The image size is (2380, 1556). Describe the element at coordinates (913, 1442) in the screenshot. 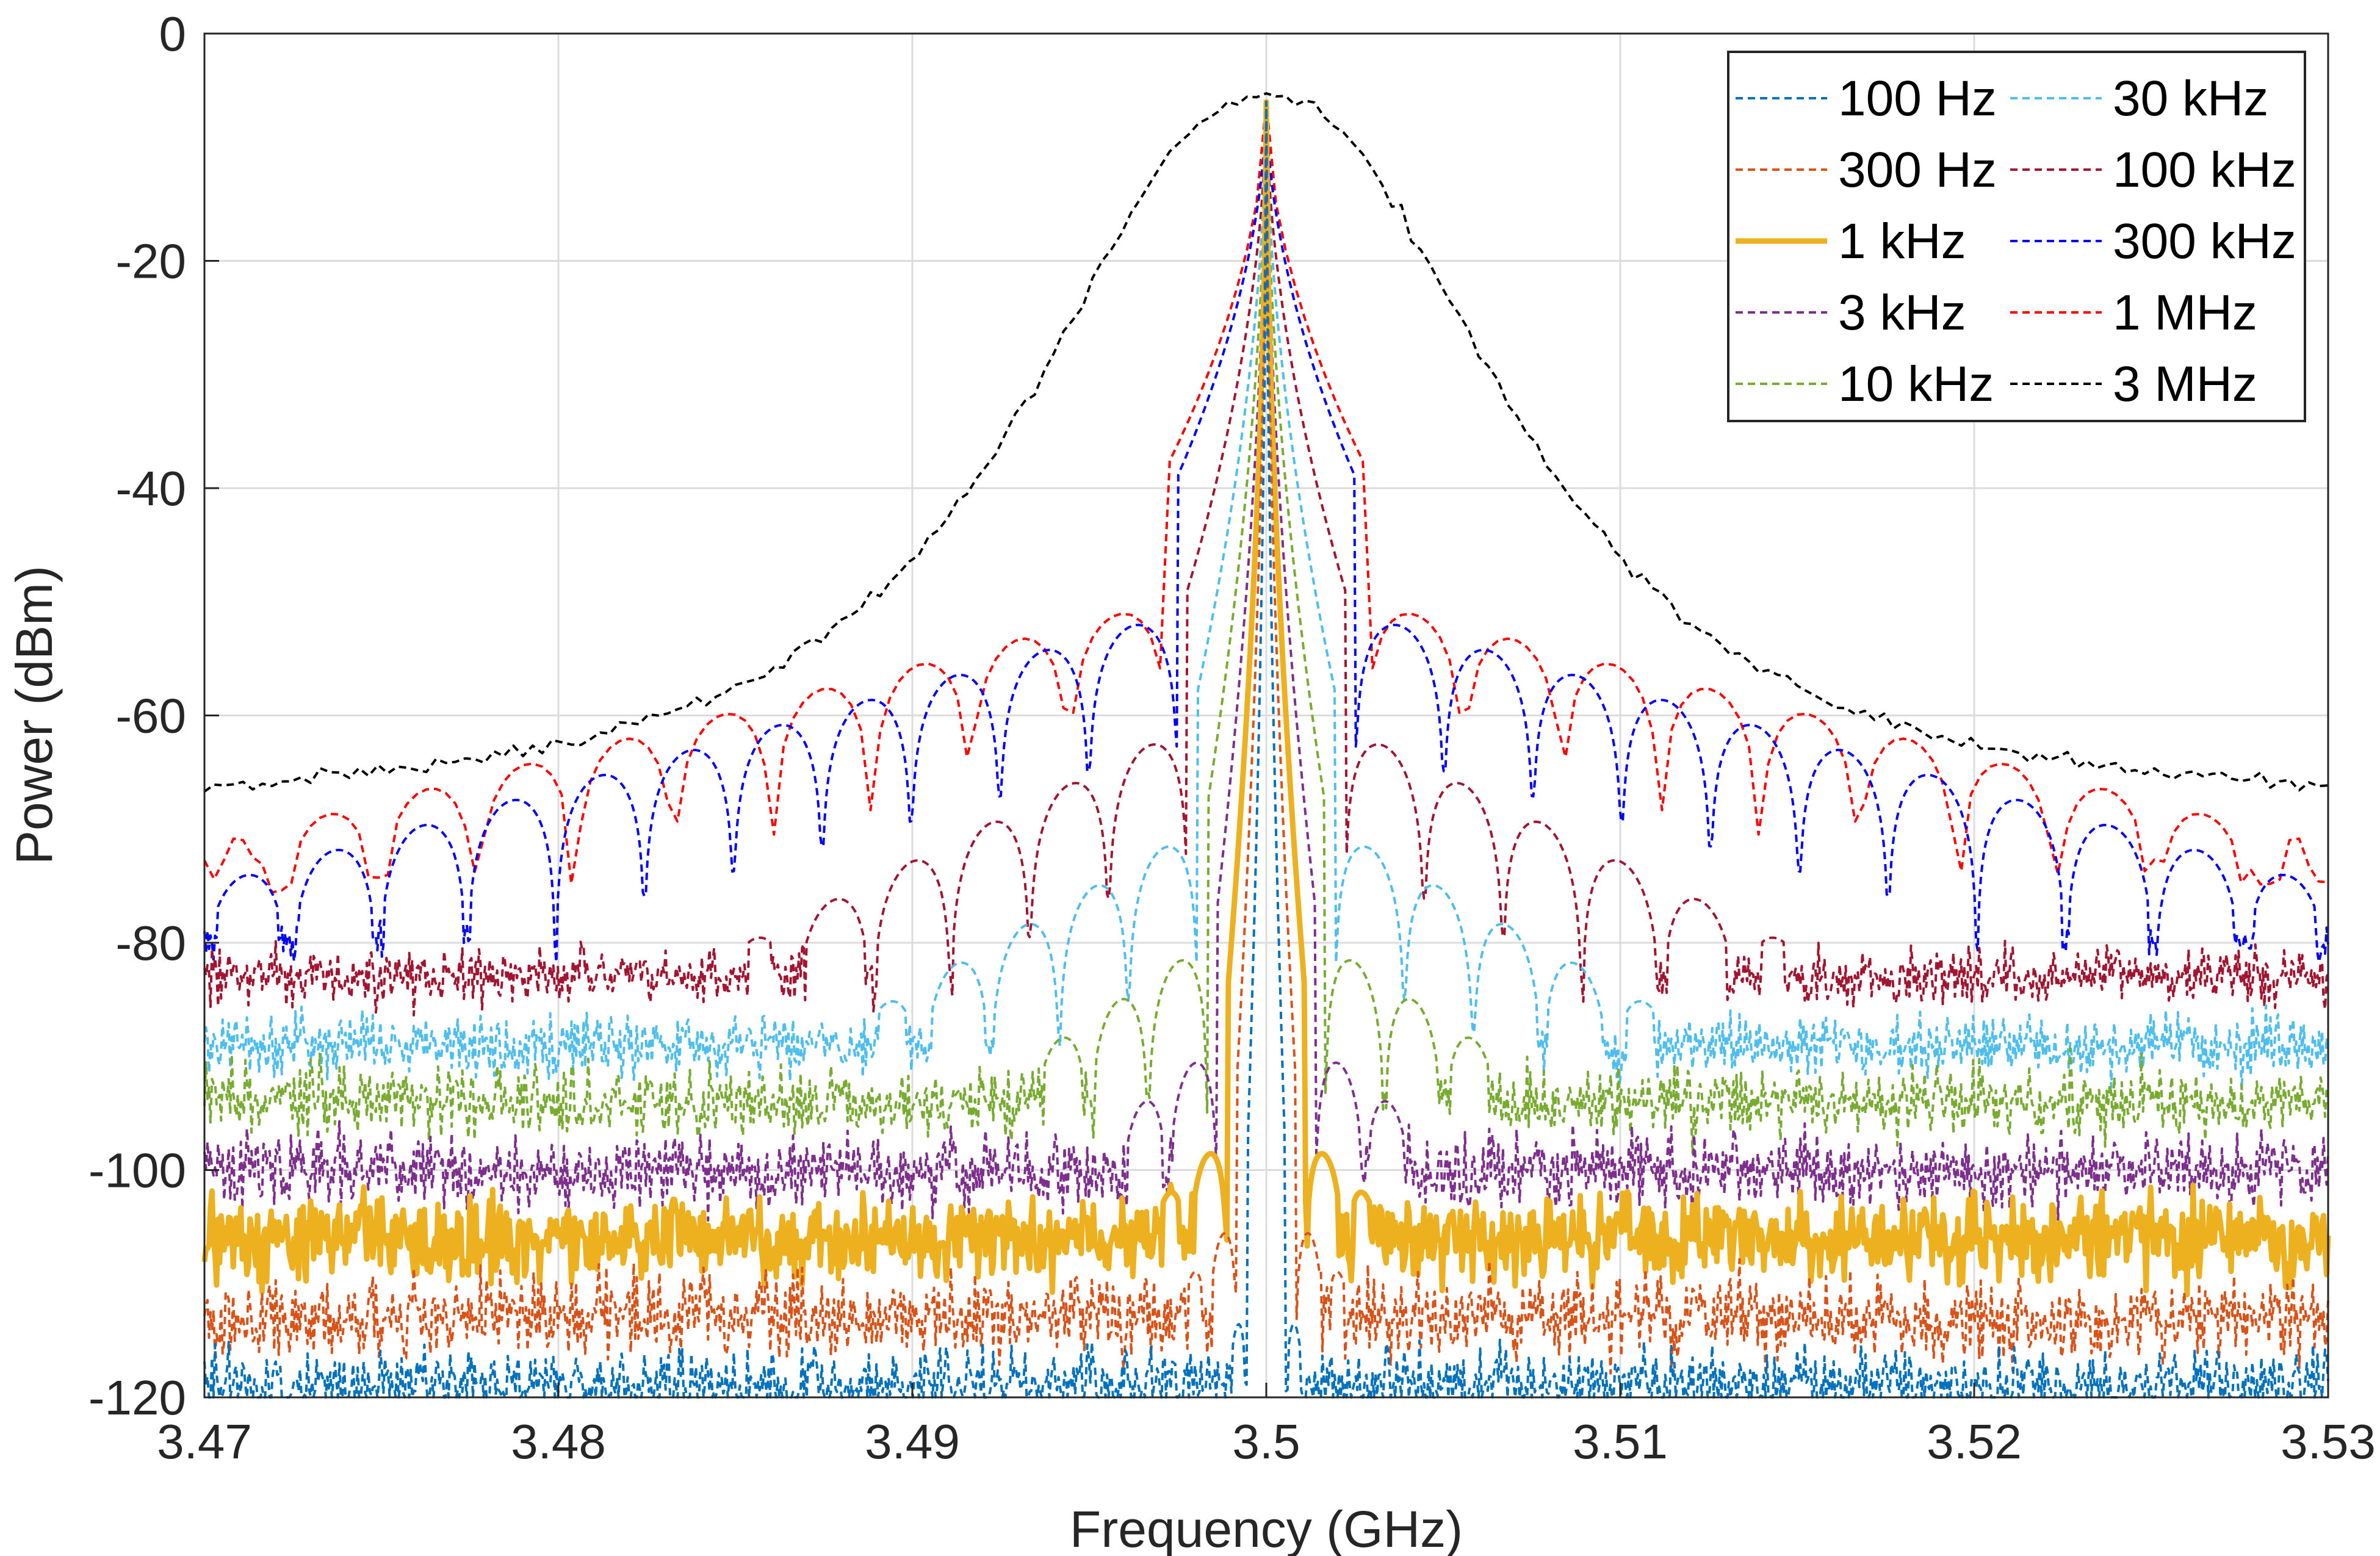

I see `x-tick-label: 3.49` at that location.